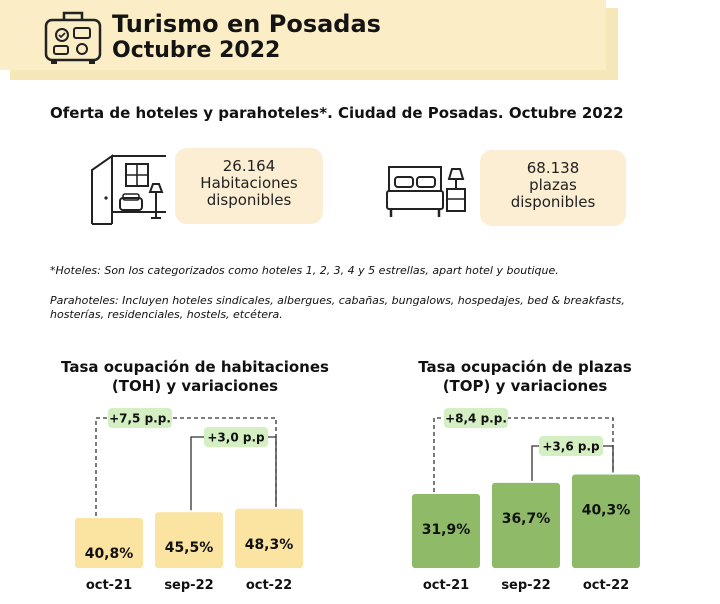  I want to click on rooms-available-card: 26.164 Habitaciones disponibles, so click(249, 186).